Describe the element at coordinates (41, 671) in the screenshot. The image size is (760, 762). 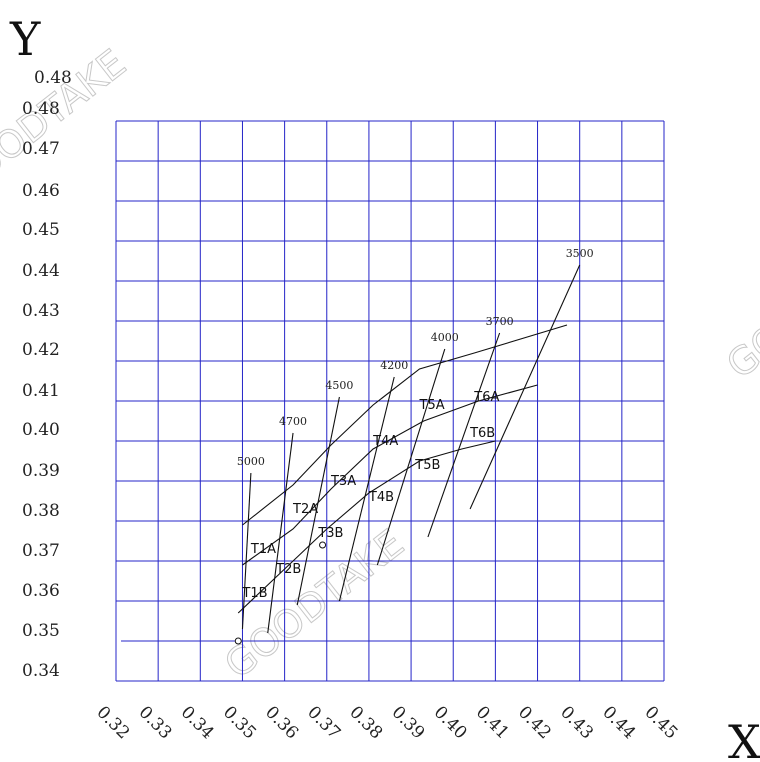
I see `y-tick-label: 0.34` at that location.